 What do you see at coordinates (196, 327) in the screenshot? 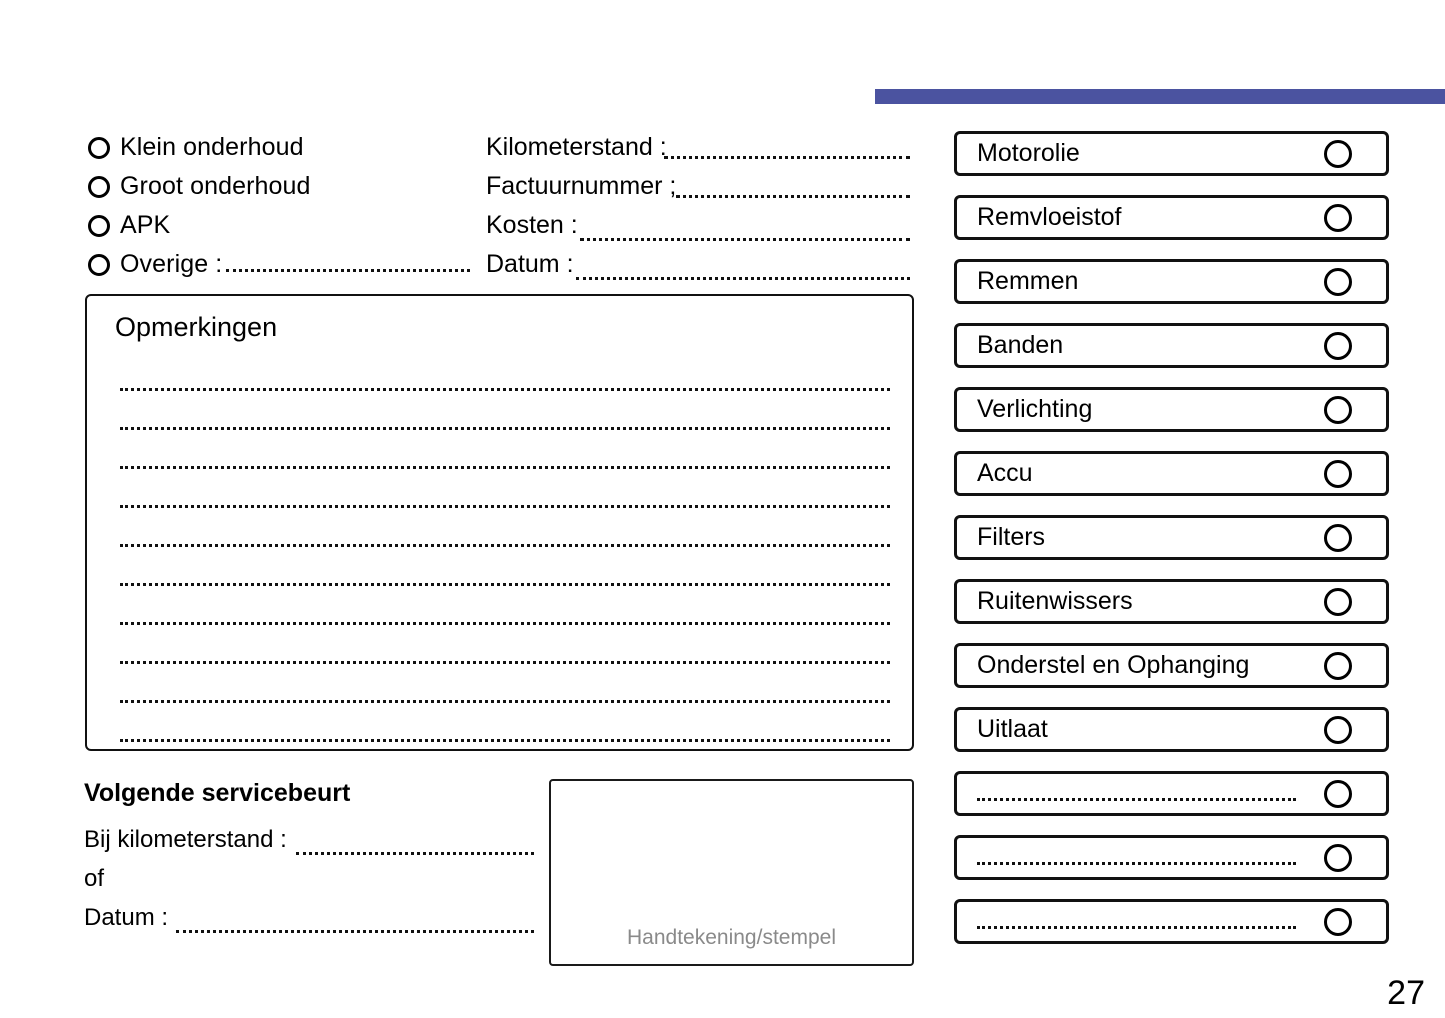
I see `remarks-title: Opmerkingen` at bounding box center [196, 327].